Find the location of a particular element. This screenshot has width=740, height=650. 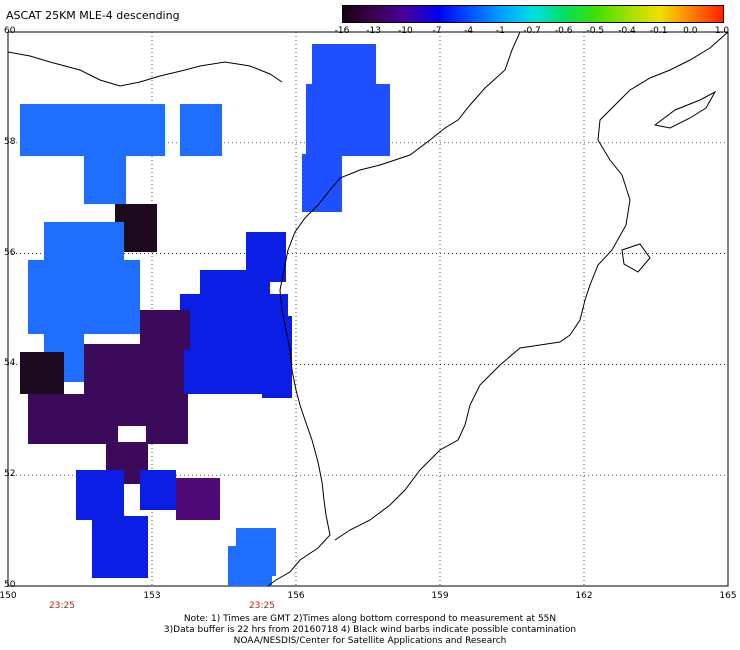

lat-label: 54 is located at coordinates (10, 363).